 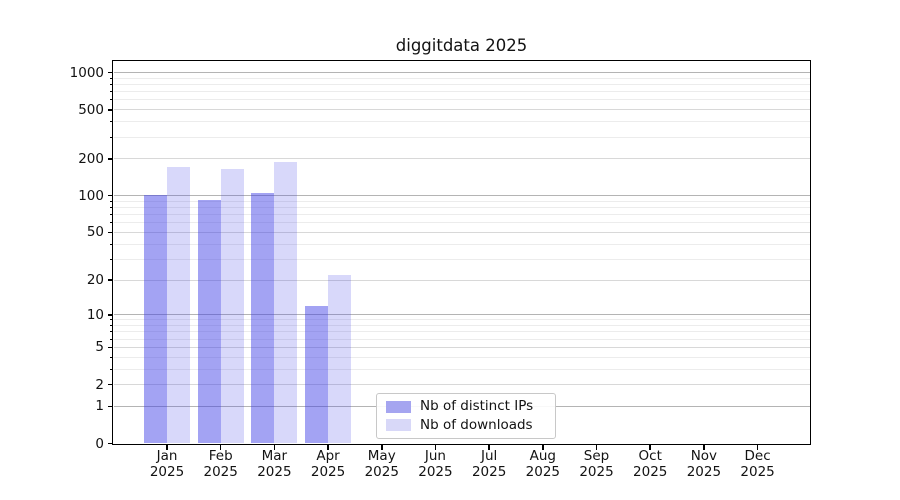 What do you see at coordinates (178, 305) in the screenshot?
I see `bar-jan-downloads` at bounding box center [178, 305].